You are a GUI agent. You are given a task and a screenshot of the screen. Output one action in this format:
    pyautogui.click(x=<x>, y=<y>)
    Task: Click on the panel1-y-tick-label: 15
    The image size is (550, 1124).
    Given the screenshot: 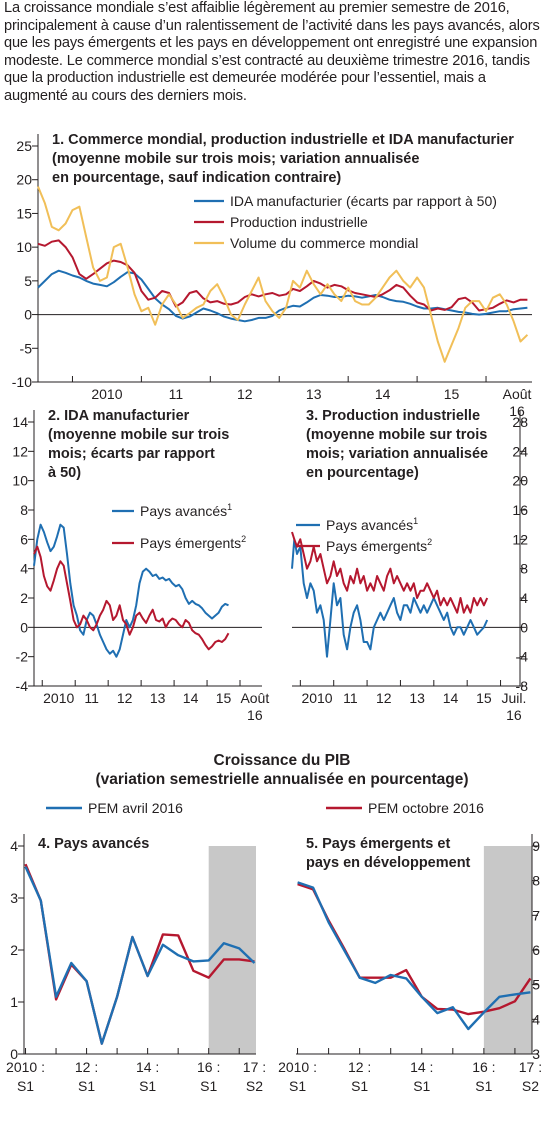 What is the action you would take?
    pyautogui.click(x=24, y=213)
    